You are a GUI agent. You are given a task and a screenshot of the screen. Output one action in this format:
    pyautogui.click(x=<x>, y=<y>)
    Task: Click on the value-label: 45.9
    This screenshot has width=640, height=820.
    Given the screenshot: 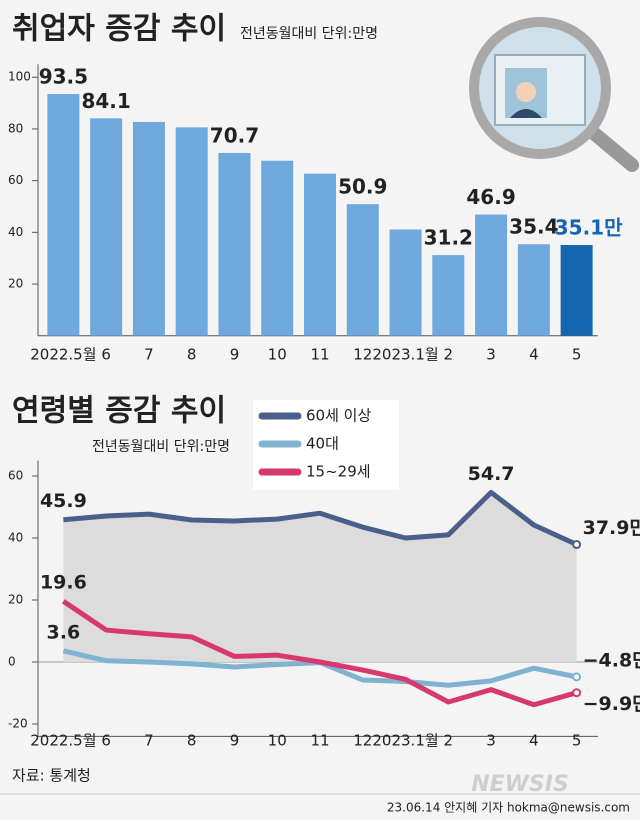 What is the action you would take?
    pyautogui.click(x=63, y=501)
    